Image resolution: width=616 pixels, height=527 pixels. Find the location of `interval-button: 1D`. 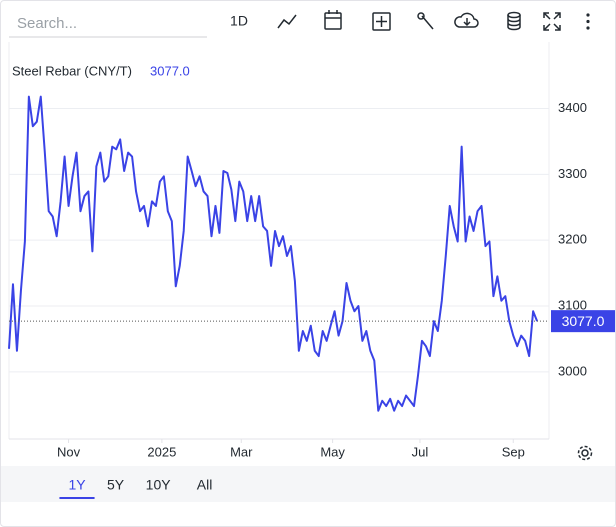

interval-button: 1D is located at coordinates (239, 21).